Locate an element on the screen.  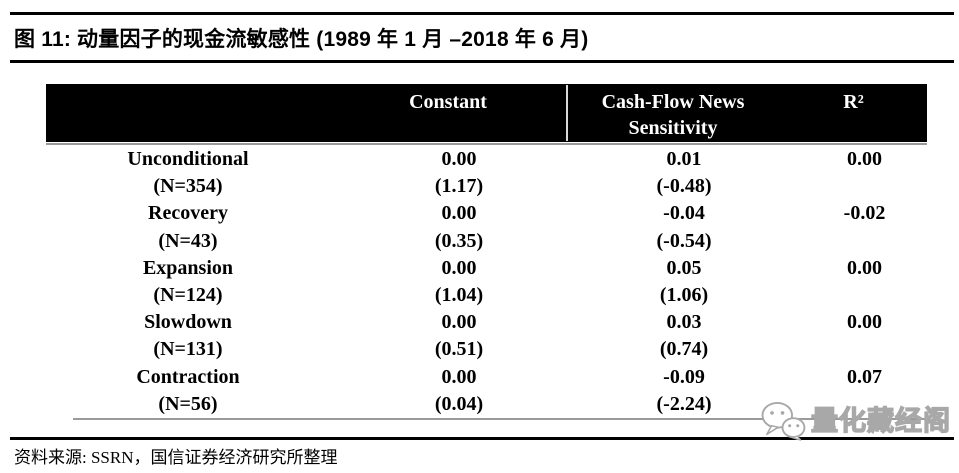
cell-cash-flow: 0.01 is located at coordinates (684, 159).